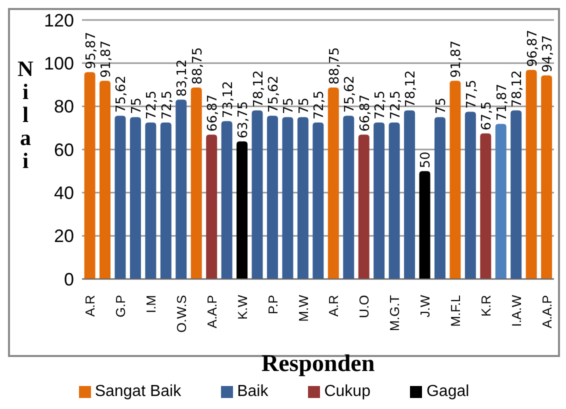 The width and height of the screenshot is (566, 409). What do you see at coordinates (64, 150) in the screenshot?
I see `y-tick-label: 60` at bounding box center [64, 150].